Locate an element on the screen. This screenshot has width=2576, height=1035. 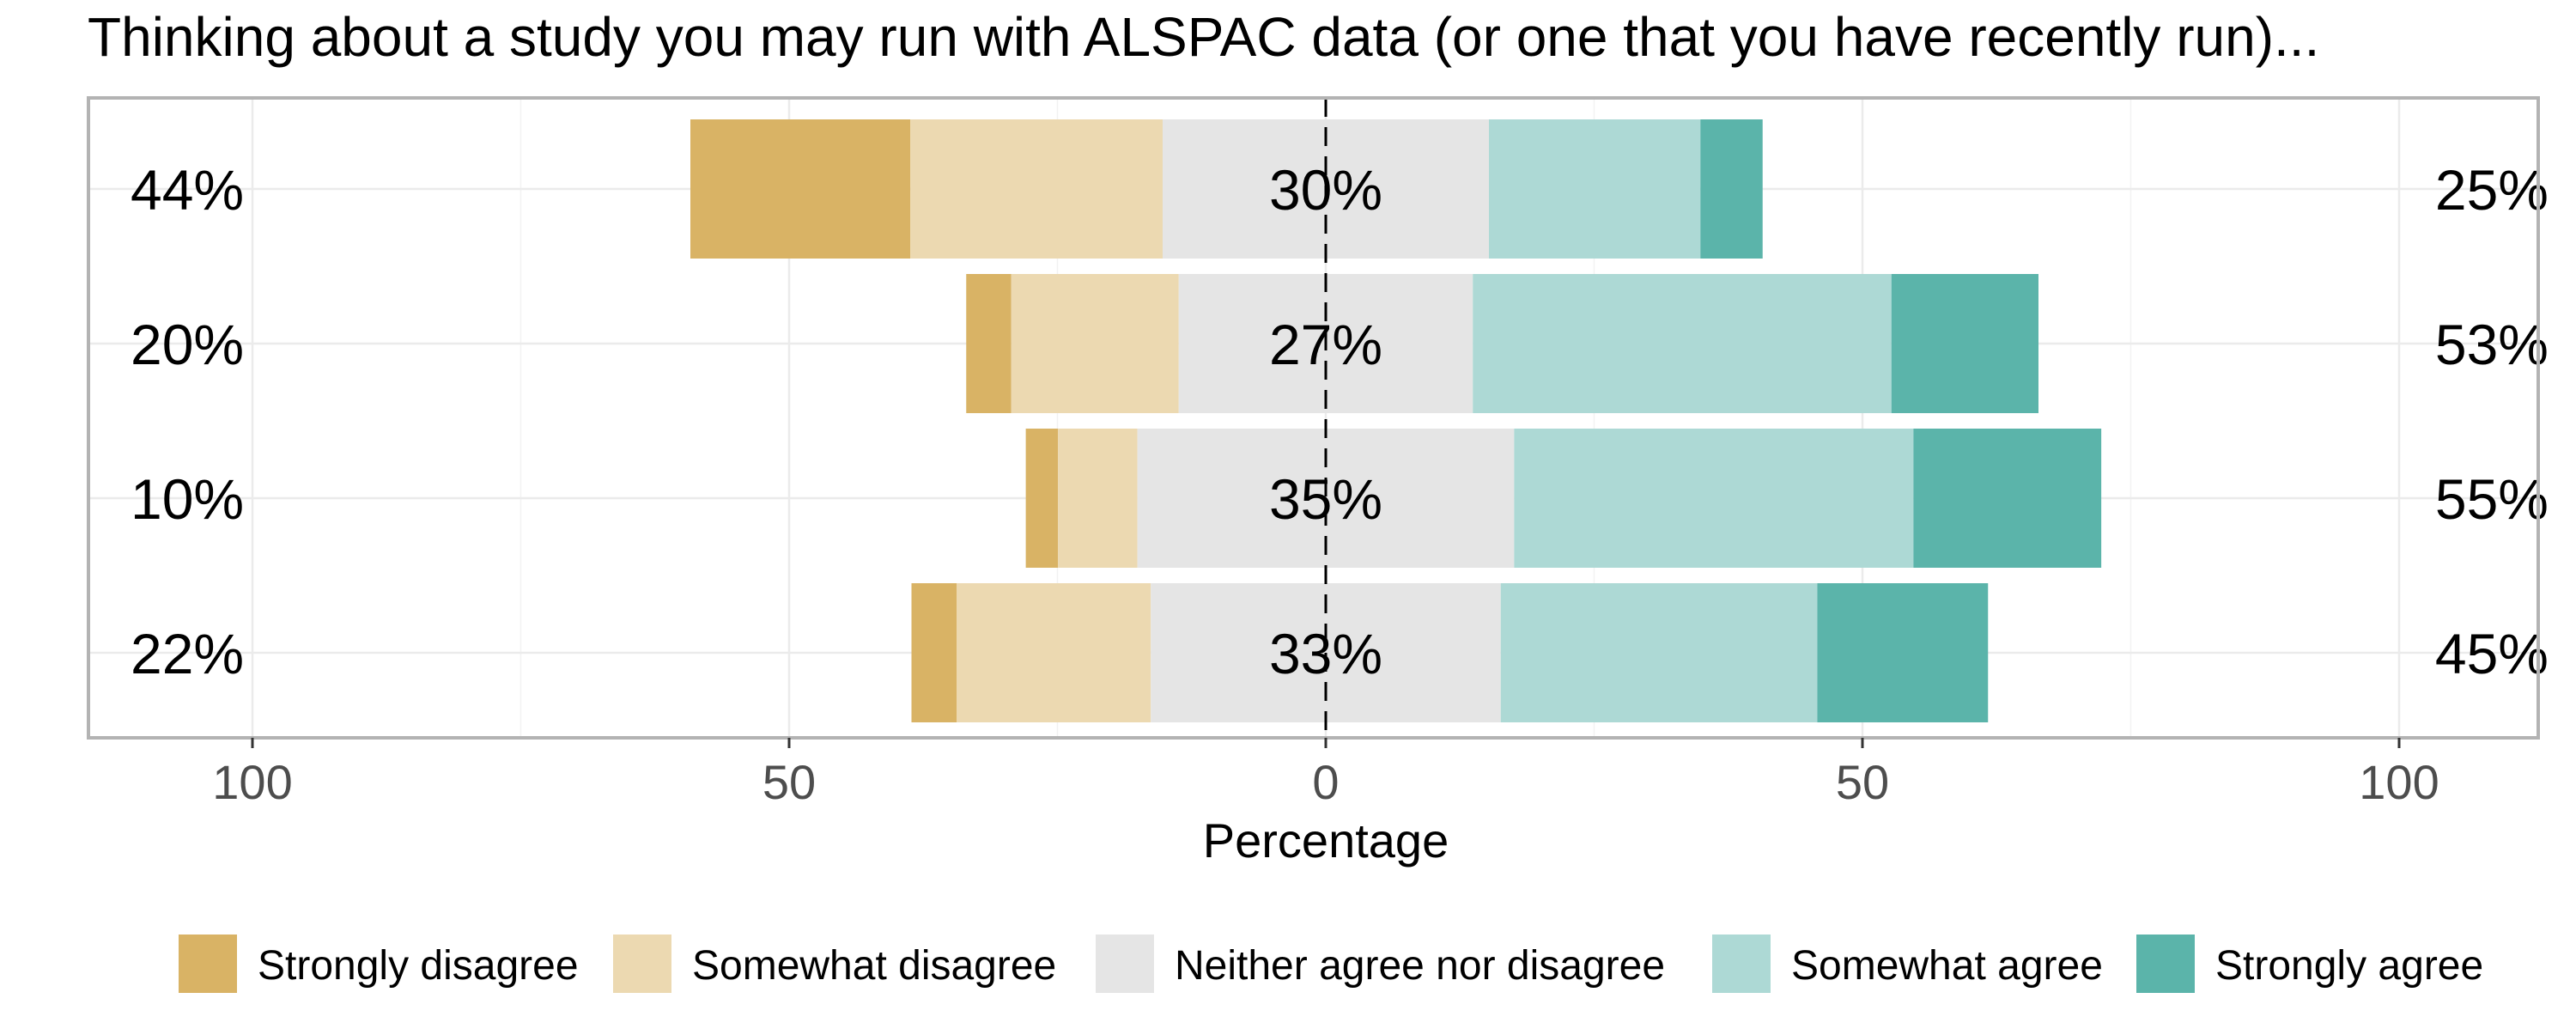
x-tick-label: 0 is located at coordinates (1325, 782).